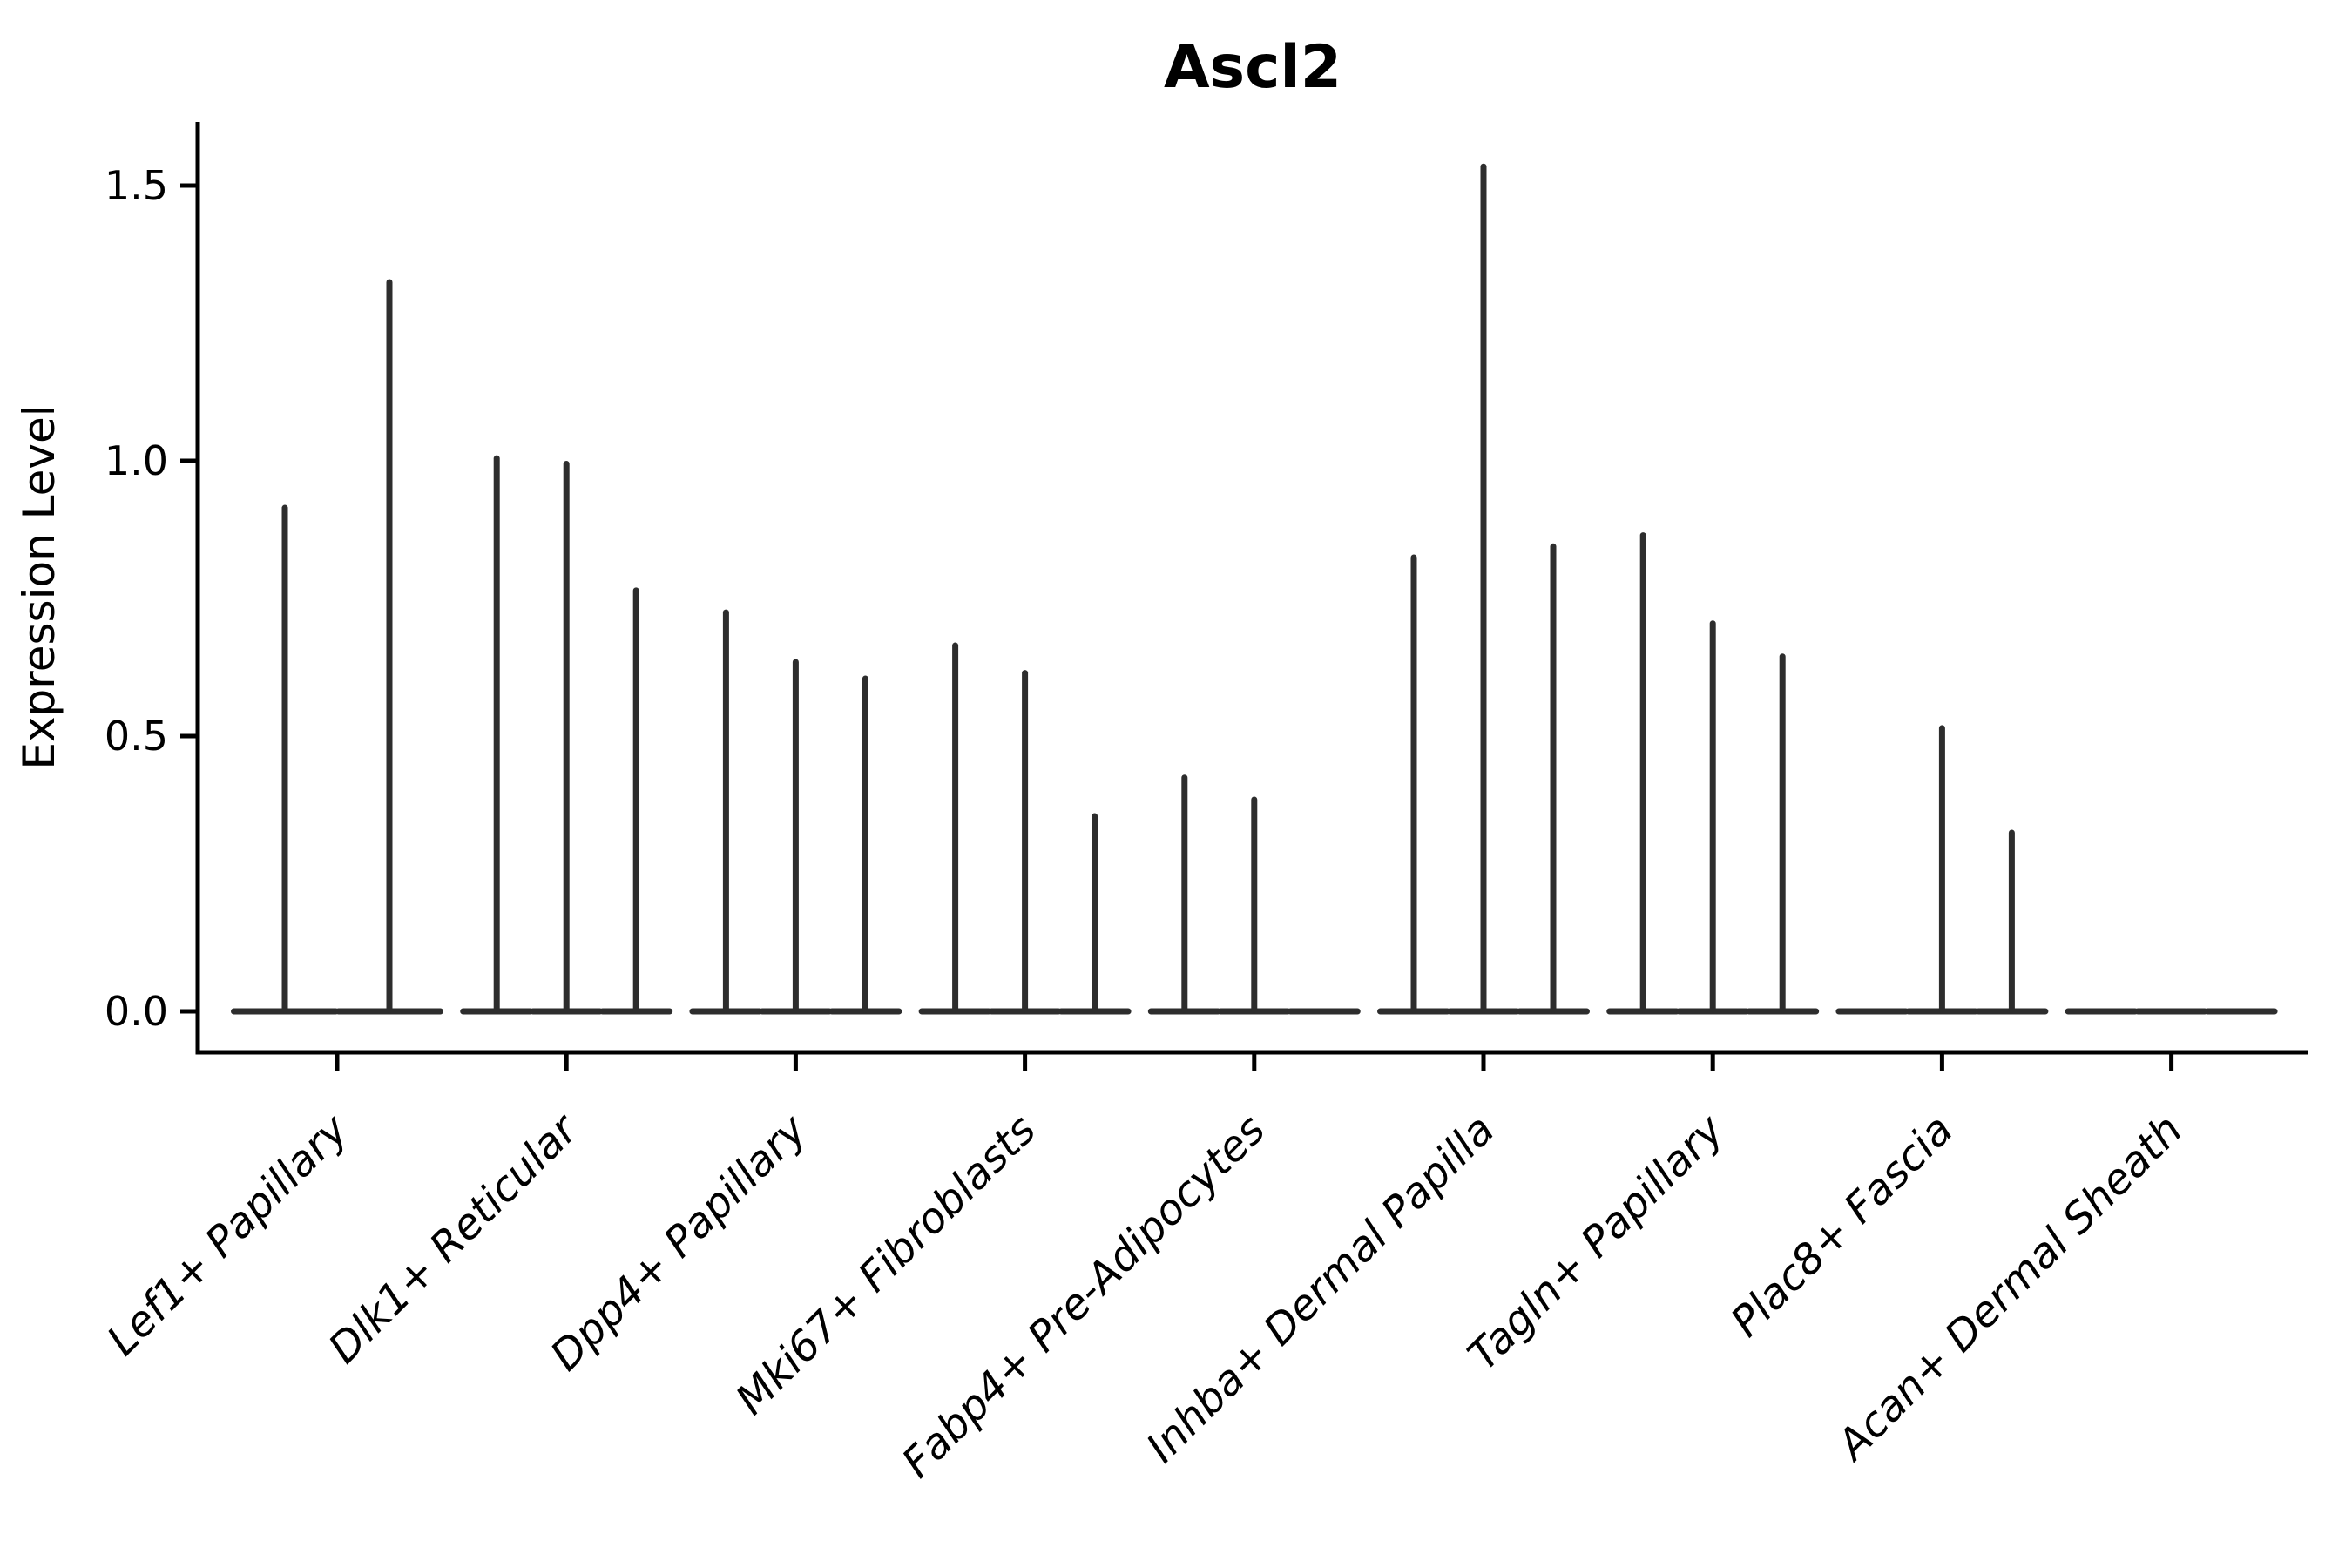 This screenshot has width=2352, height=1568. Describe the element at coordinates (1842, 1226) in the screenshot. I see `x-tick-label: Plac8+ Fascia` at that location.